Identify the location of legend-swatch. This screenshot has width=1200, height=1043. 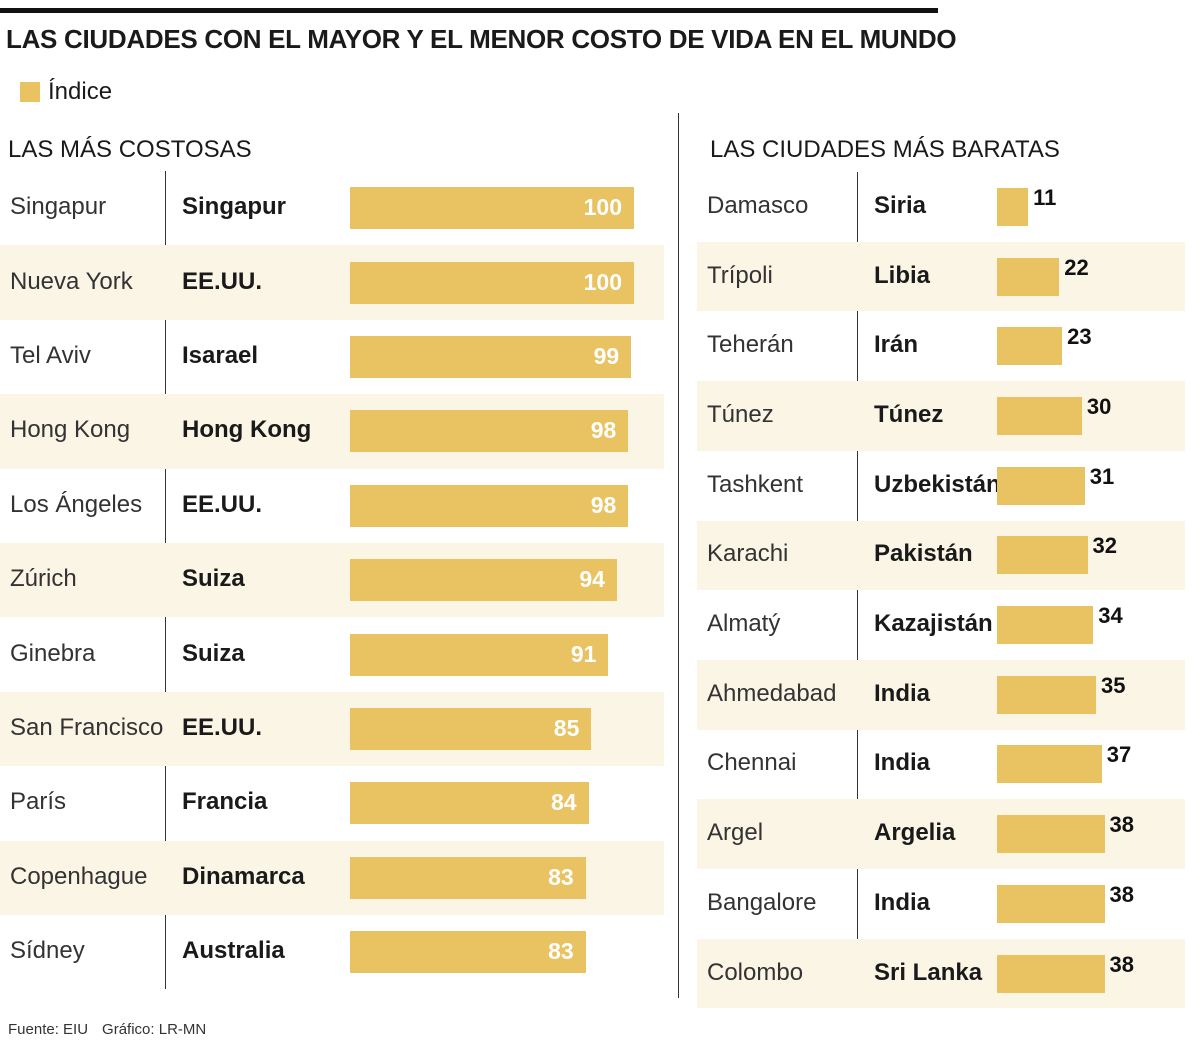
(30, 92).